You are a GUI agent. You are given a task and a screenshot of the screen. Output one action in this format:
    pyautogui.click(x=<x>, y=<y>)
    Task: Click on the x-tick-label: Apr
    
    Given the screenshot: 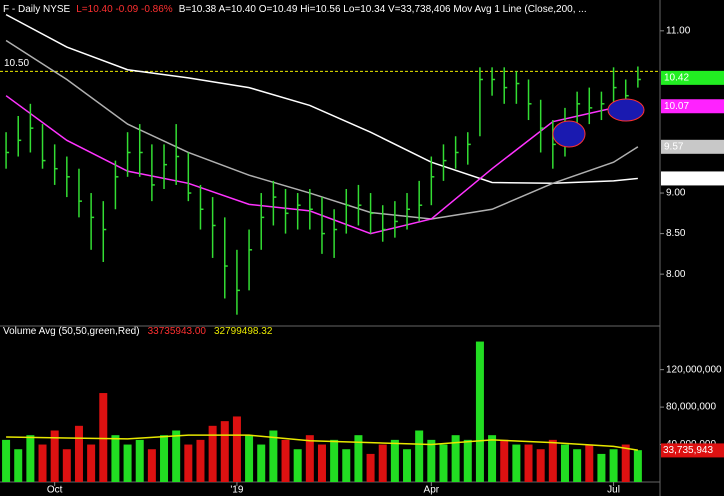 What is the action you would take?
    pyautogui.click(x=432, y=490)
    